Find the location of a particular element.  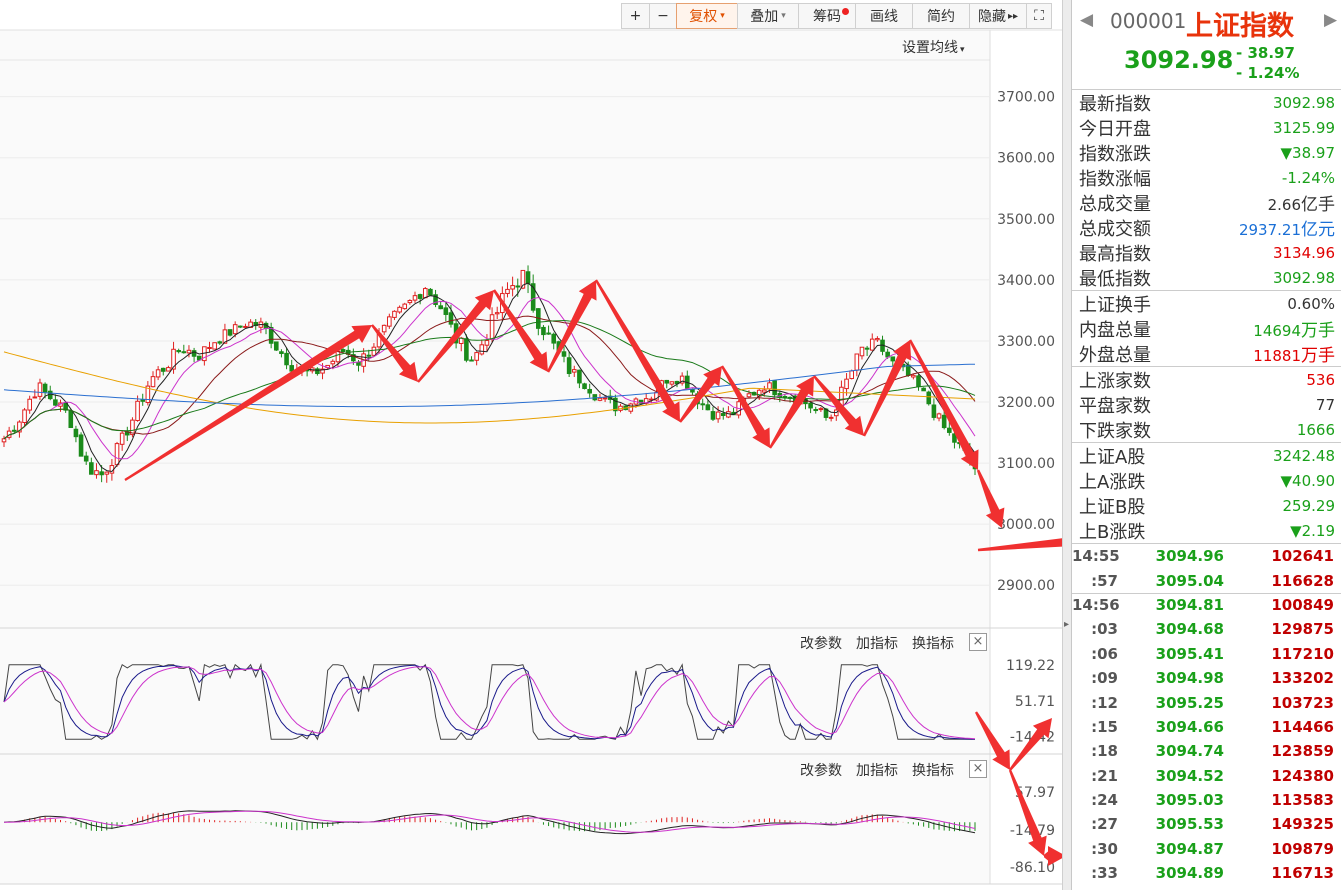

change-percent: - 1.24% is located at coordinates (1268, 73).